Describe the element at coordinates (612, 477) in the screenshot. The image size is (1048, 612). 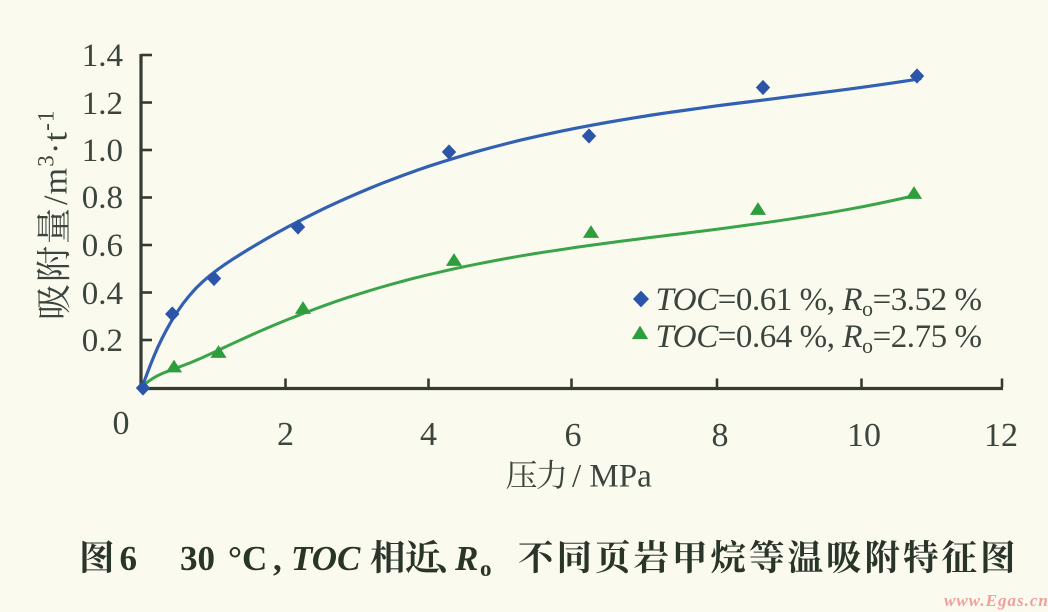
I see `svg-text: / MPa` at that location.